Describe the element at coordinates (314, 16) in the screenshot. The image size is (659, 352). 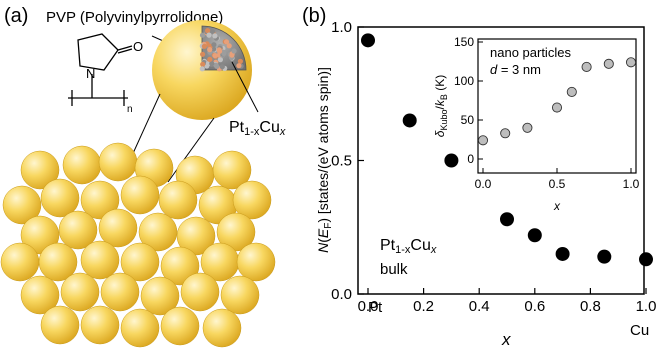
I see `panel-b-label: (b)` at that location.